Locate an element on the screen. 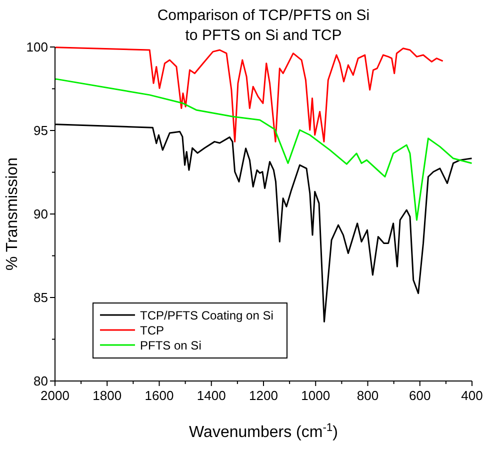  x-axis-title: Wavenumbers (cm$^{-1}$) is located at coordinates (263, 431).